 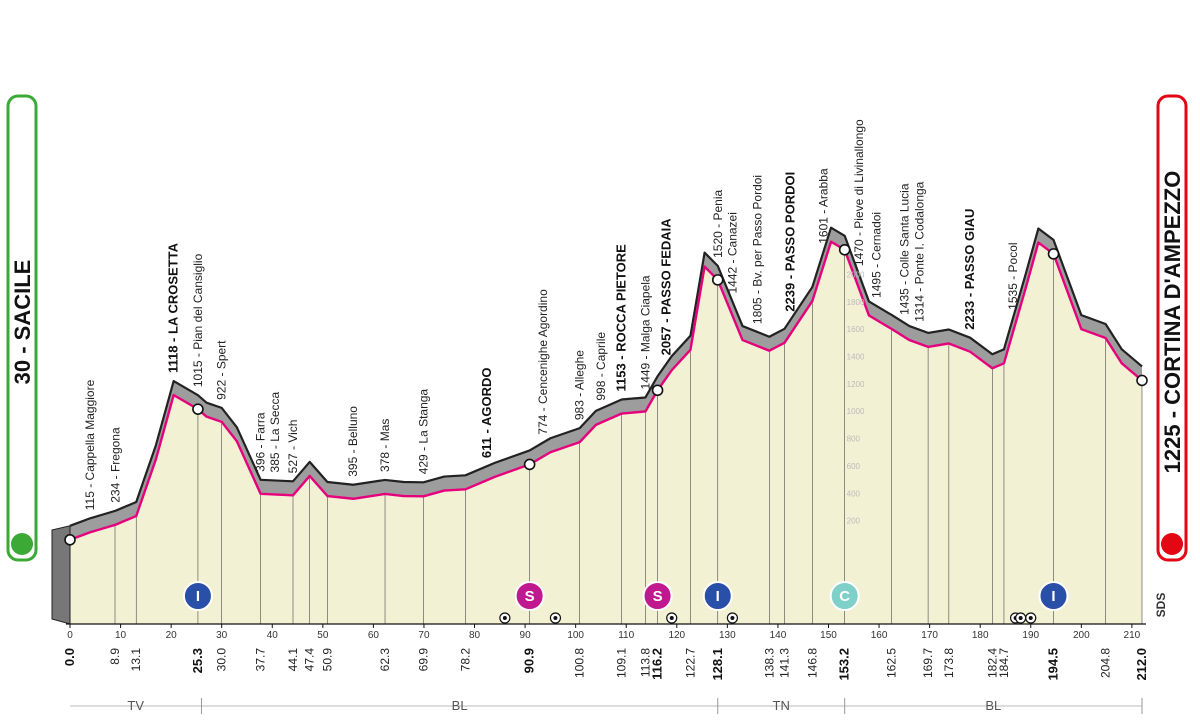 I want to click on km-label: 162.5, so click(x=892, y=663).